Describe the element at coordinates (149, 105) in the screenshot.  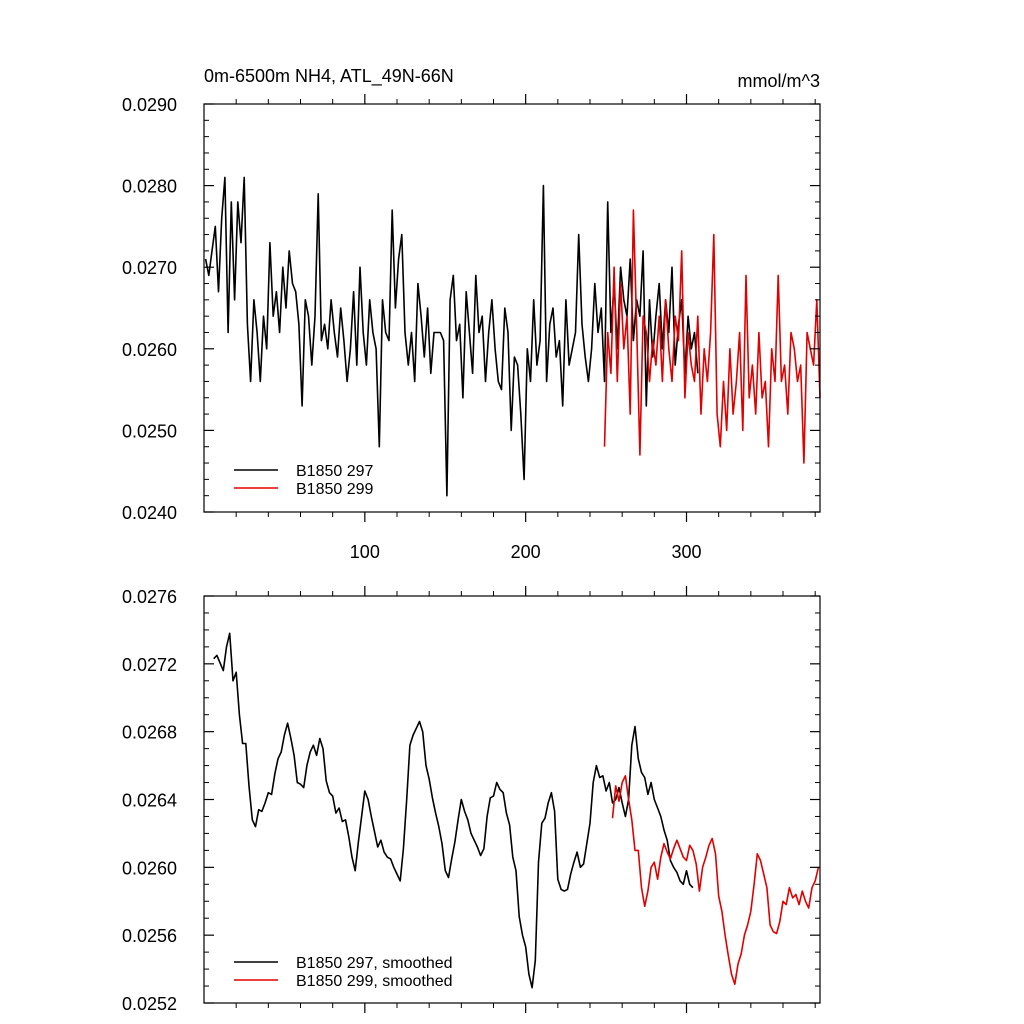
I see `y-tick-label-0-5: 0.0290` at that location.